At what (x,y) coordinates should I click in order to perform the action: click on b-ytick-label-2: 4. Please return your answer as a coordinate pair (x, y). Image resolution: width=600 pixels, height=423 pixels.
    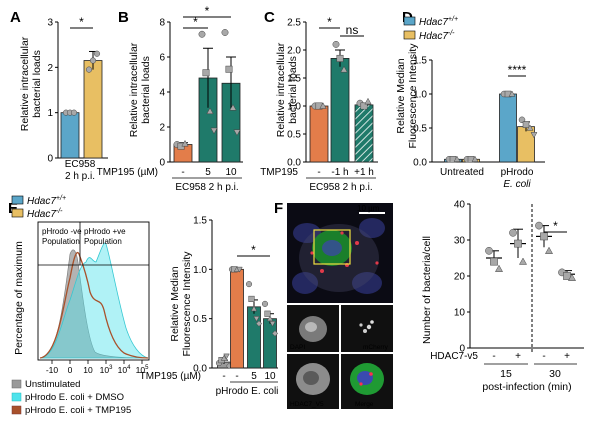
    Looking at the image, I should click on (162, 93).